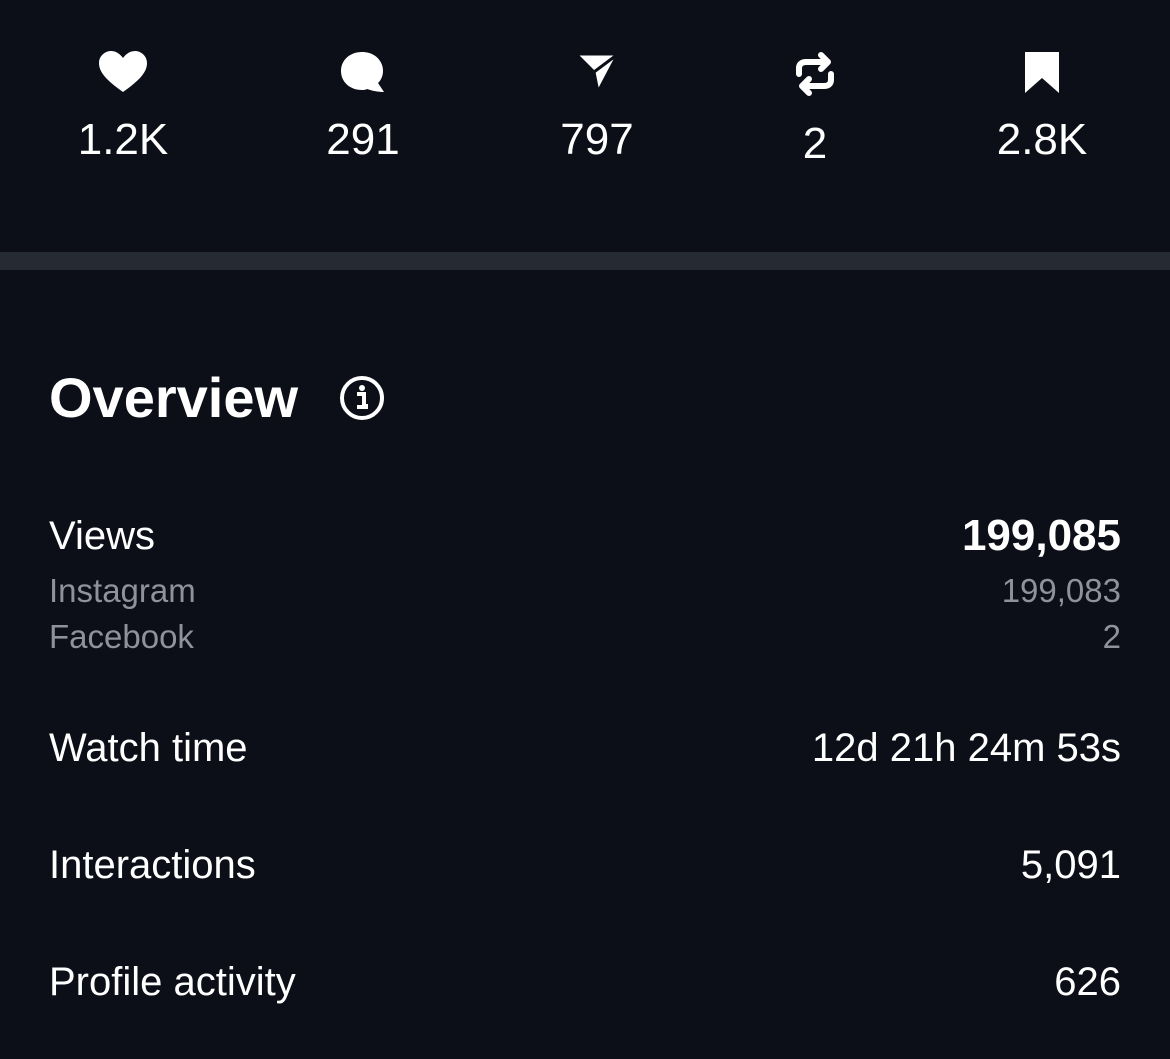 The image size is (1170, 1059). What do you see at coordinates (1042, 139) in the screenshot?
I see `stat-value: 2.8K` at bounding box center [1042, 139].